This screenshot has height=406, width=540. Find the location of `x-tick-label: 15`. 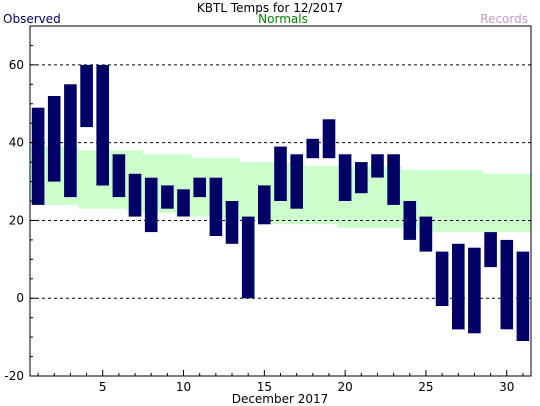

x-tick-label: 15 is located at coordinates (264, 387).